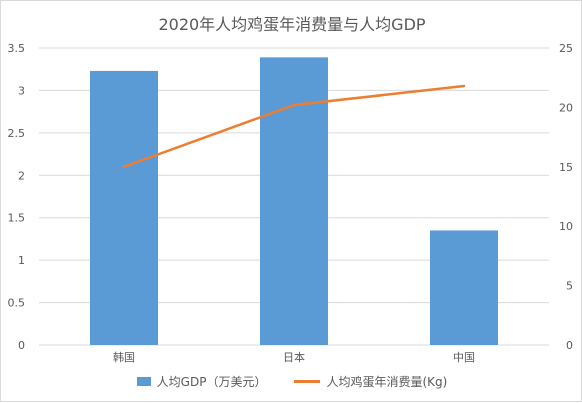 This screenshot has height=403, width=582. What do you see at coordinates (17, 303) in the screenshot?
I see `y-left-tick-label: 0.5` at bounding box center [17, 303].